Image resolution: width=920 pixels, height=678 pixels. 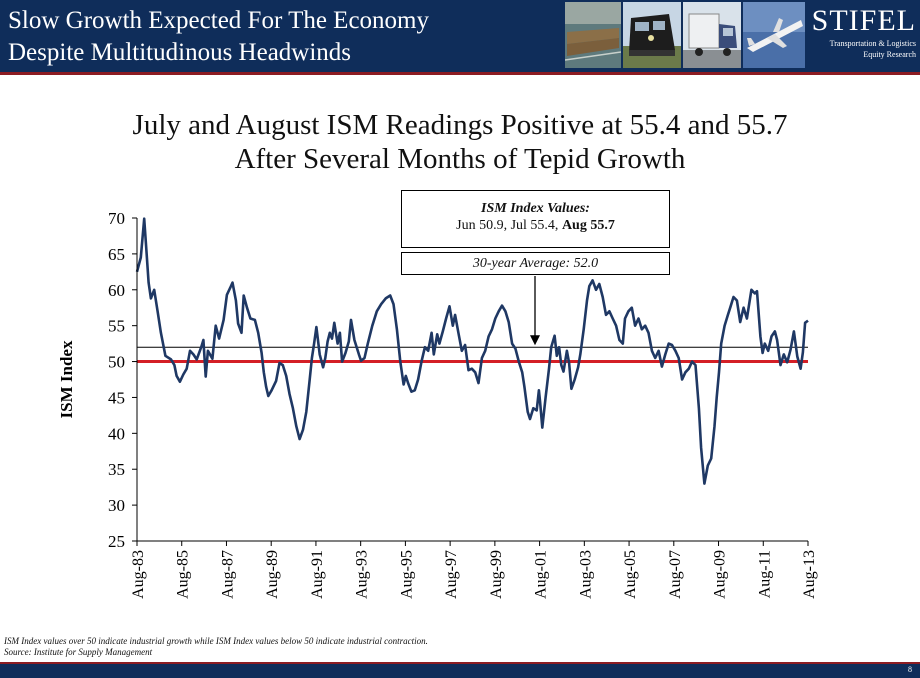 What do you see at coordinates (66, 379) in the screenshot?
I see `y-axis-label: ISM Index` at bounding box center [66, 379].